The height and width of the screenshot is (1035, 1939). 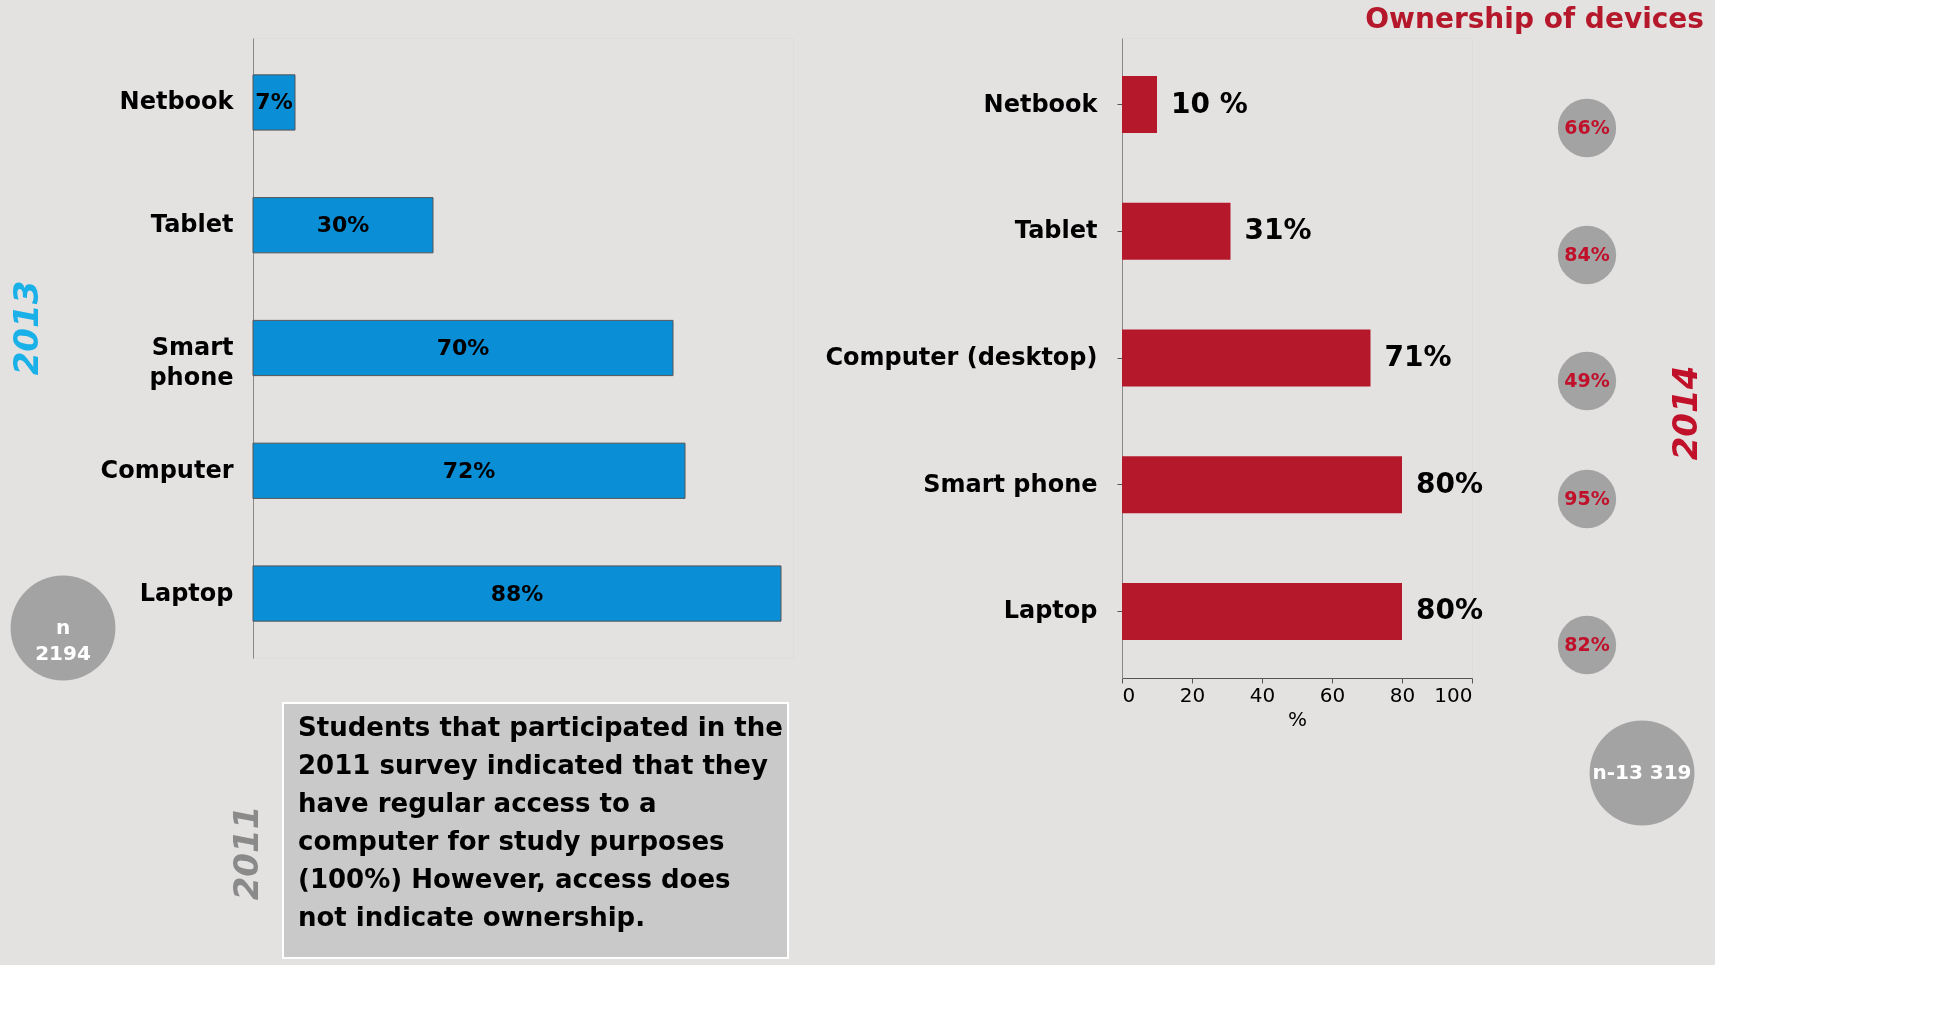 What do you see at coordinates (167, 469) in the screenshot?
I see `y-tick-label: Computer` at bounding box center [167, 469].